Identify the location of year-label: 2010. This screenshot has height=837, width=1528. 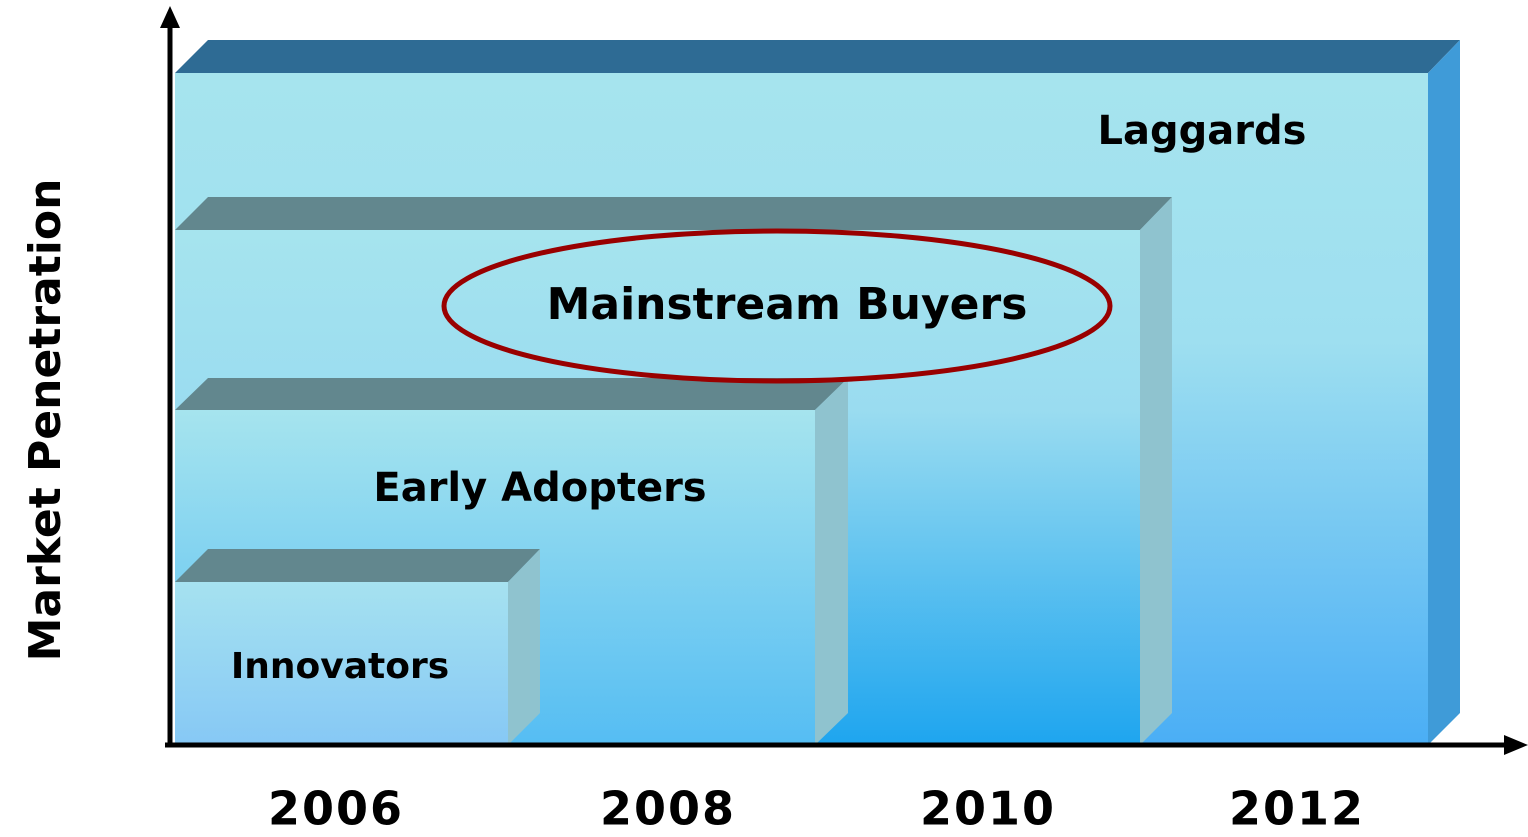
(988, 809).